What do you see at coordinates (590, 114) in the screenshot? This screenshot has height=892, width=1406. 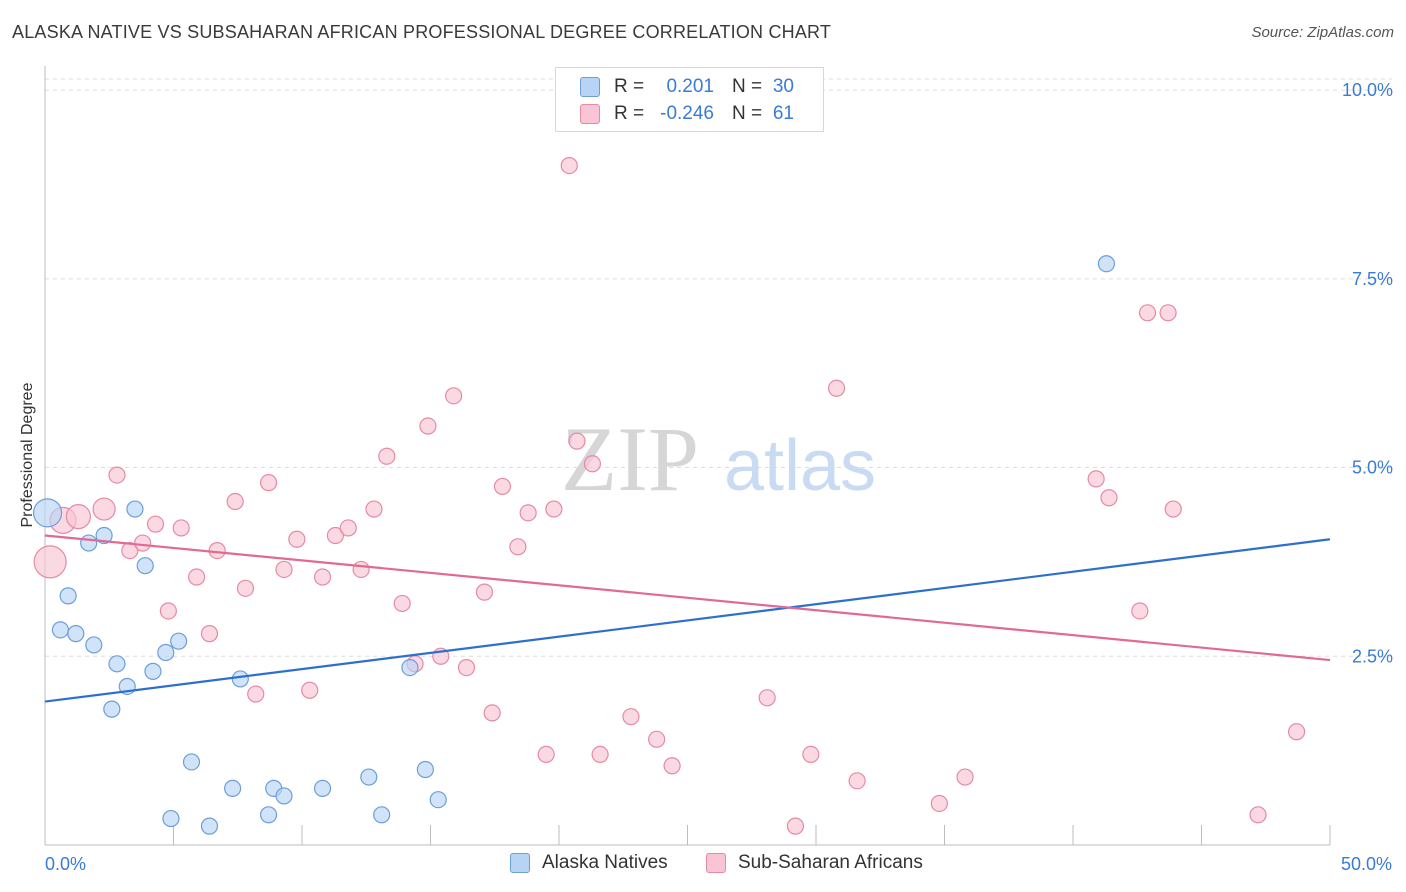 I see `legend-swatch-sub-saharan` at bounding box center [590, 114].